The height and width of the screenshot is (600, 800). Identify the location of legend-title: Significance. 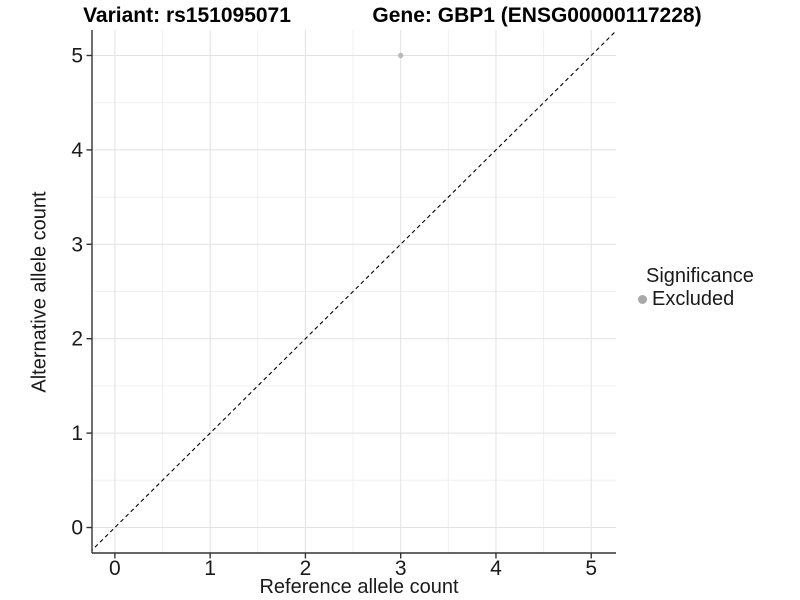
(700, 276).